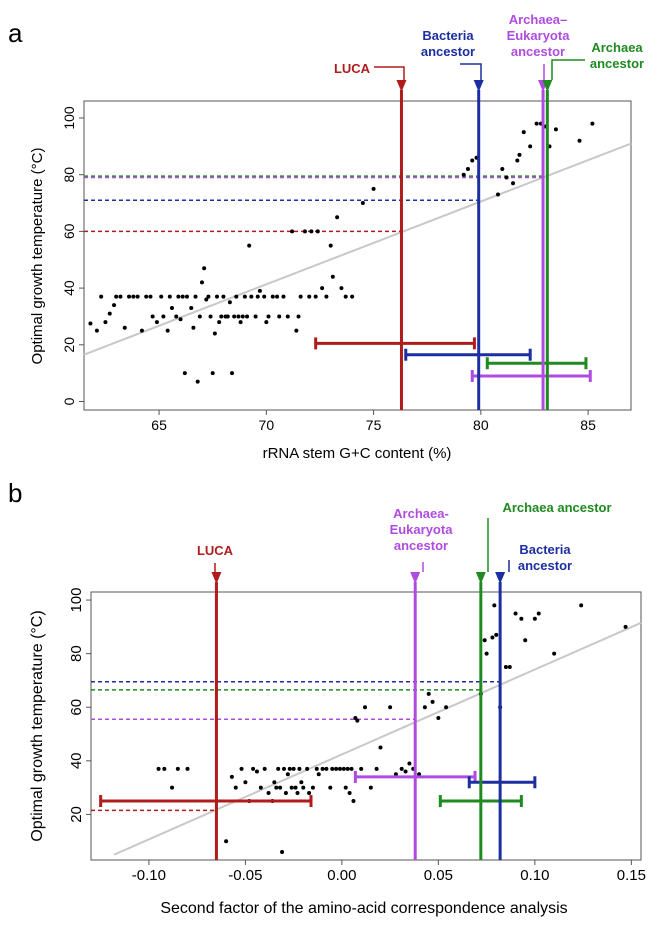 The height and width of the screenshot is (927, 665). Describe the element at coordinates (69, 288) in the screenshot. I see `y-tick-label: 40` at that location.